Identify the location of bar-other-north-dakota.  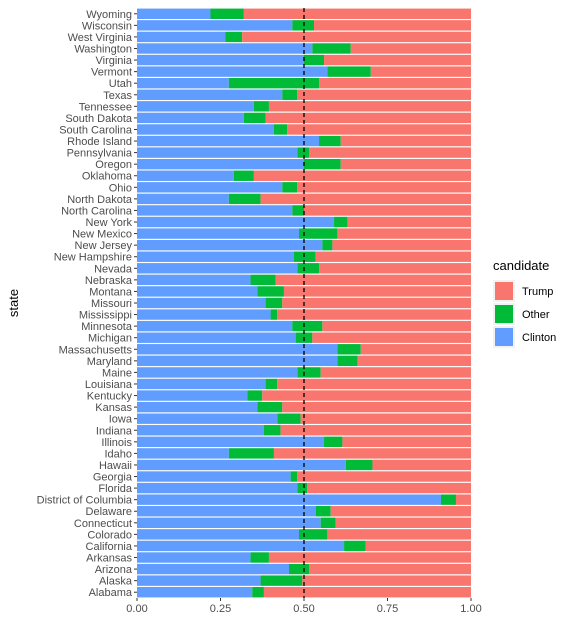
(244, 199).